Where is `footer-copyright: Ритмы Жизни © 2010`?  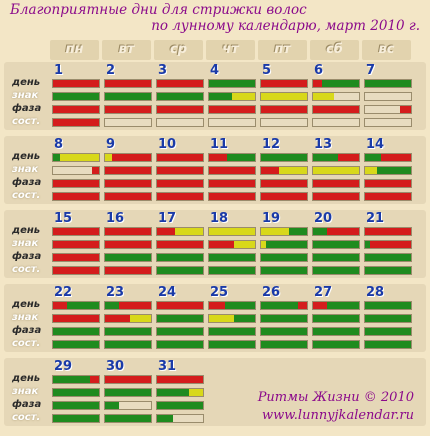 footer-copyright: Ритмы Жизни © 2010 is located at coordinates (335, 397).